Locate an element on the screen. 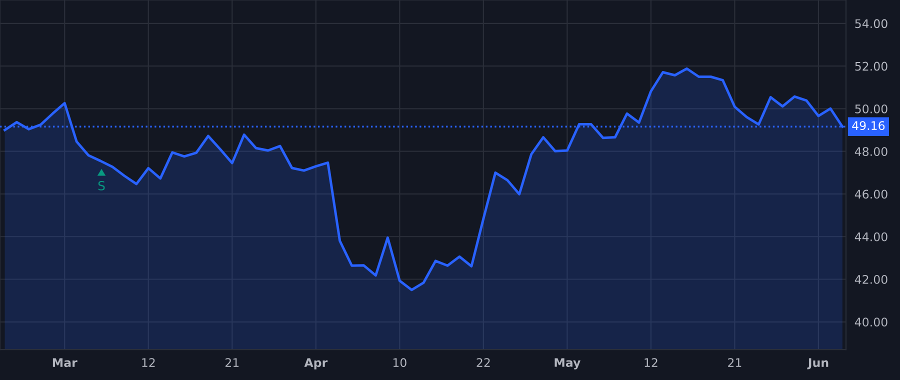  y-tick-label: 42.00 is located at coordinates (871, 279).